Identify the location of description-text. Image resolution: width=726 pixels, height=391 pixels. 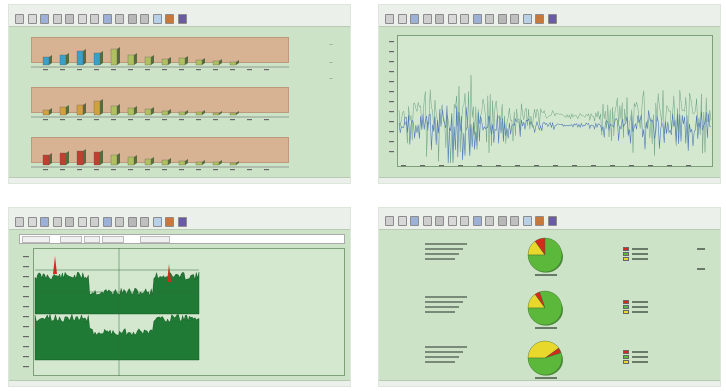
(444, 302).